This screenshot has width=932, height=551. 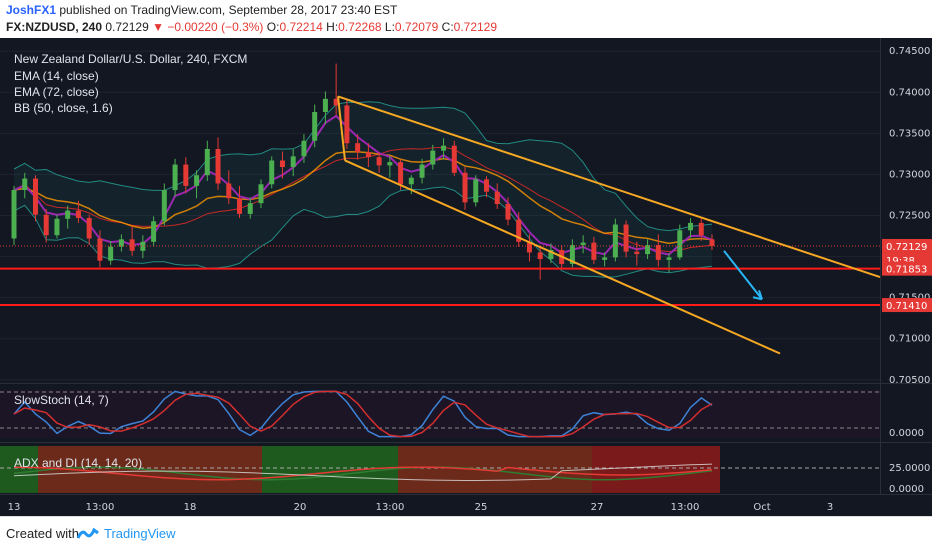 What do you see at coordinates (54, 27) in the screenshot?
I see `symbol-label: FX:NZDUSD, 240` at bounding box center [54, 27].